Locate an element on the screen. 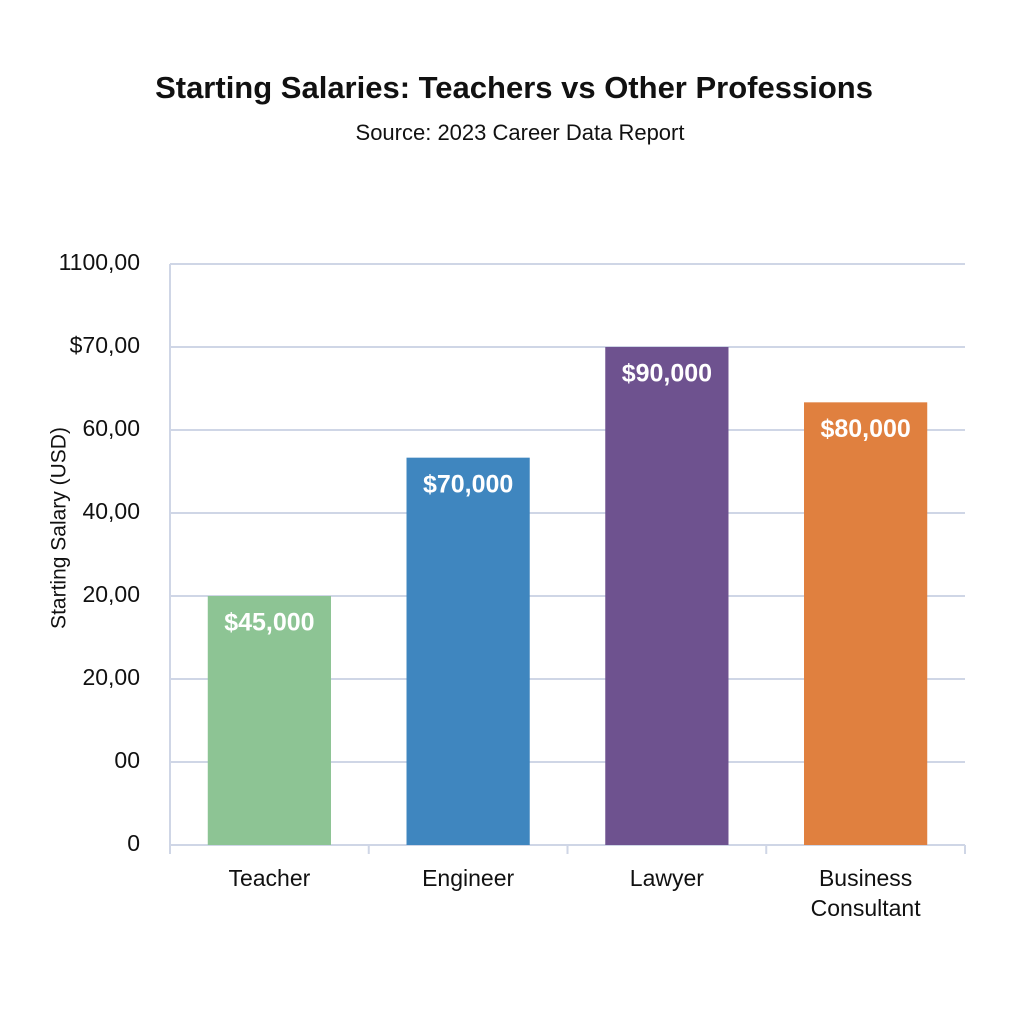 The width and height of the screenshot is (1024, 1024). y-tick-label: 1100,00 is located at coordinates (99, 262).